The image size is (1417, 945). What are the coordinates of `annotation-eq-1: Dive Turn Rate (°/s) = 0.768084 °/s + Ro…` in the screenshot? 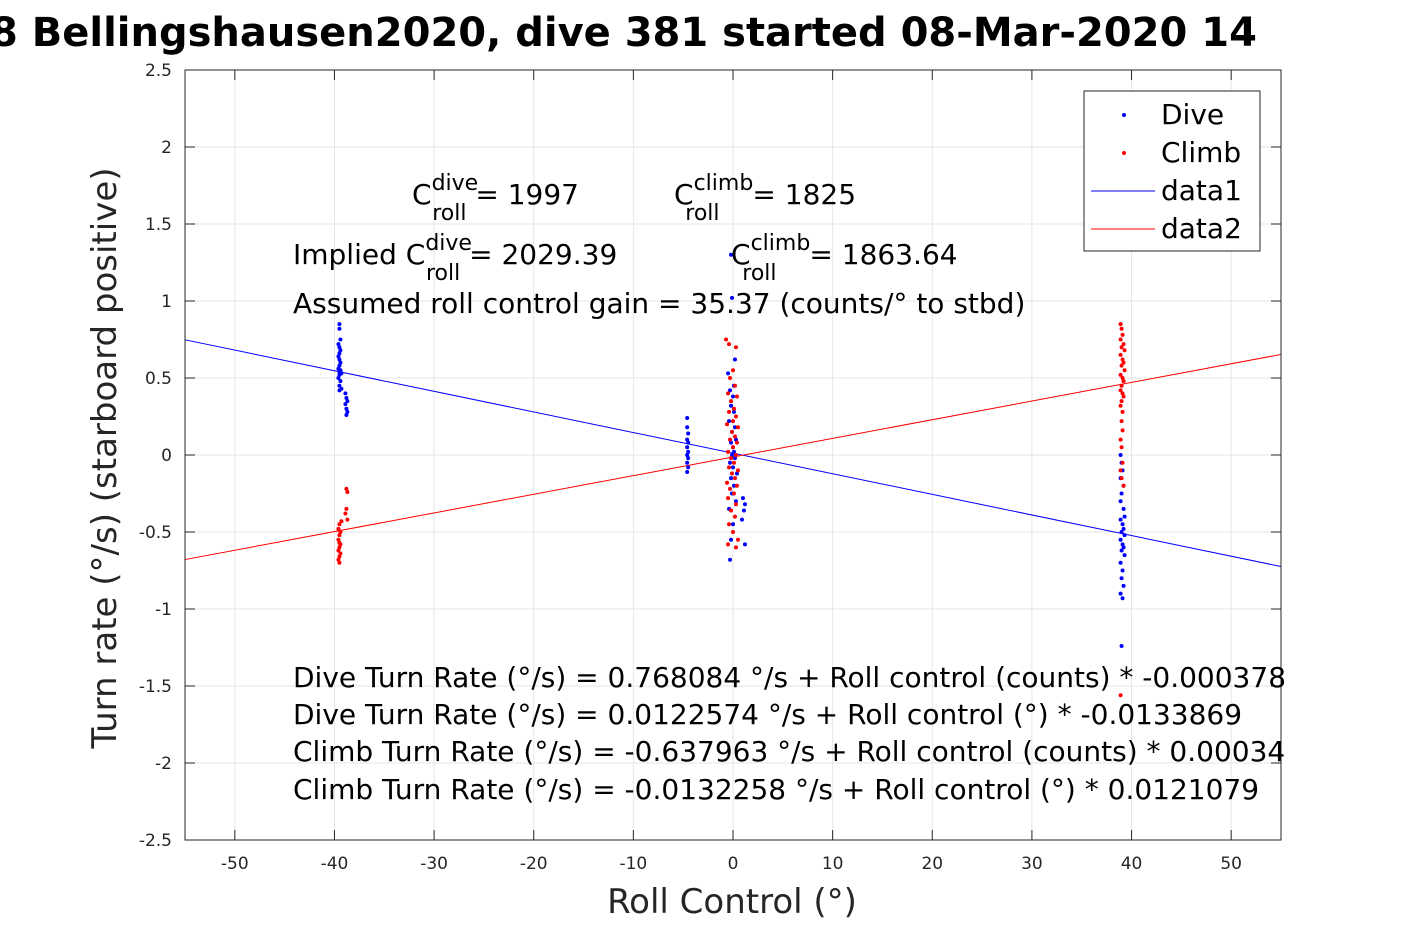 It's located at (789, 677).